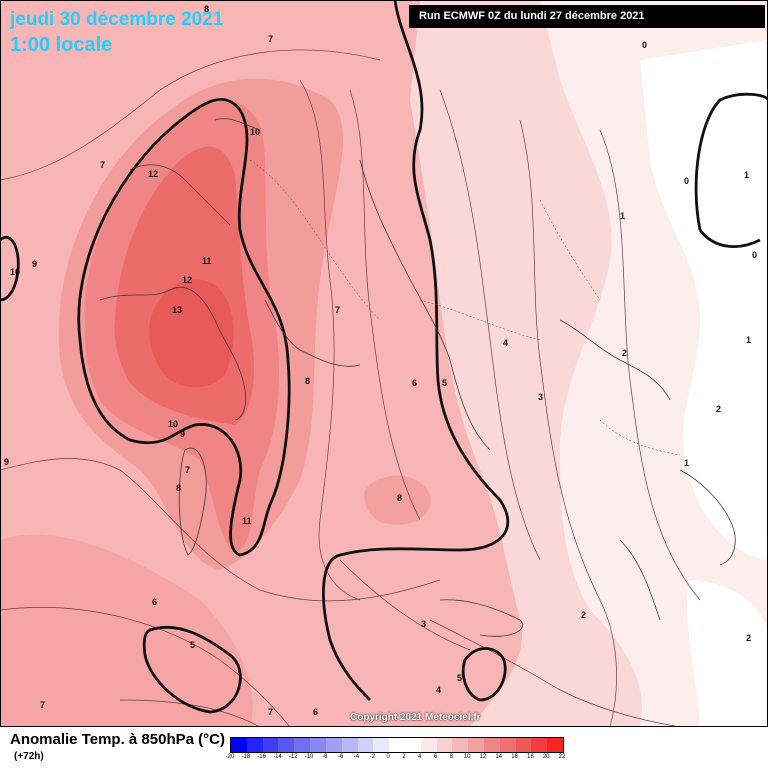 This screenshot has width=768, height=768. What do you see at coordinates (451, 757) in the screenshot?
I see `color-scale-tick: 8` at bounding box center [451, 757].